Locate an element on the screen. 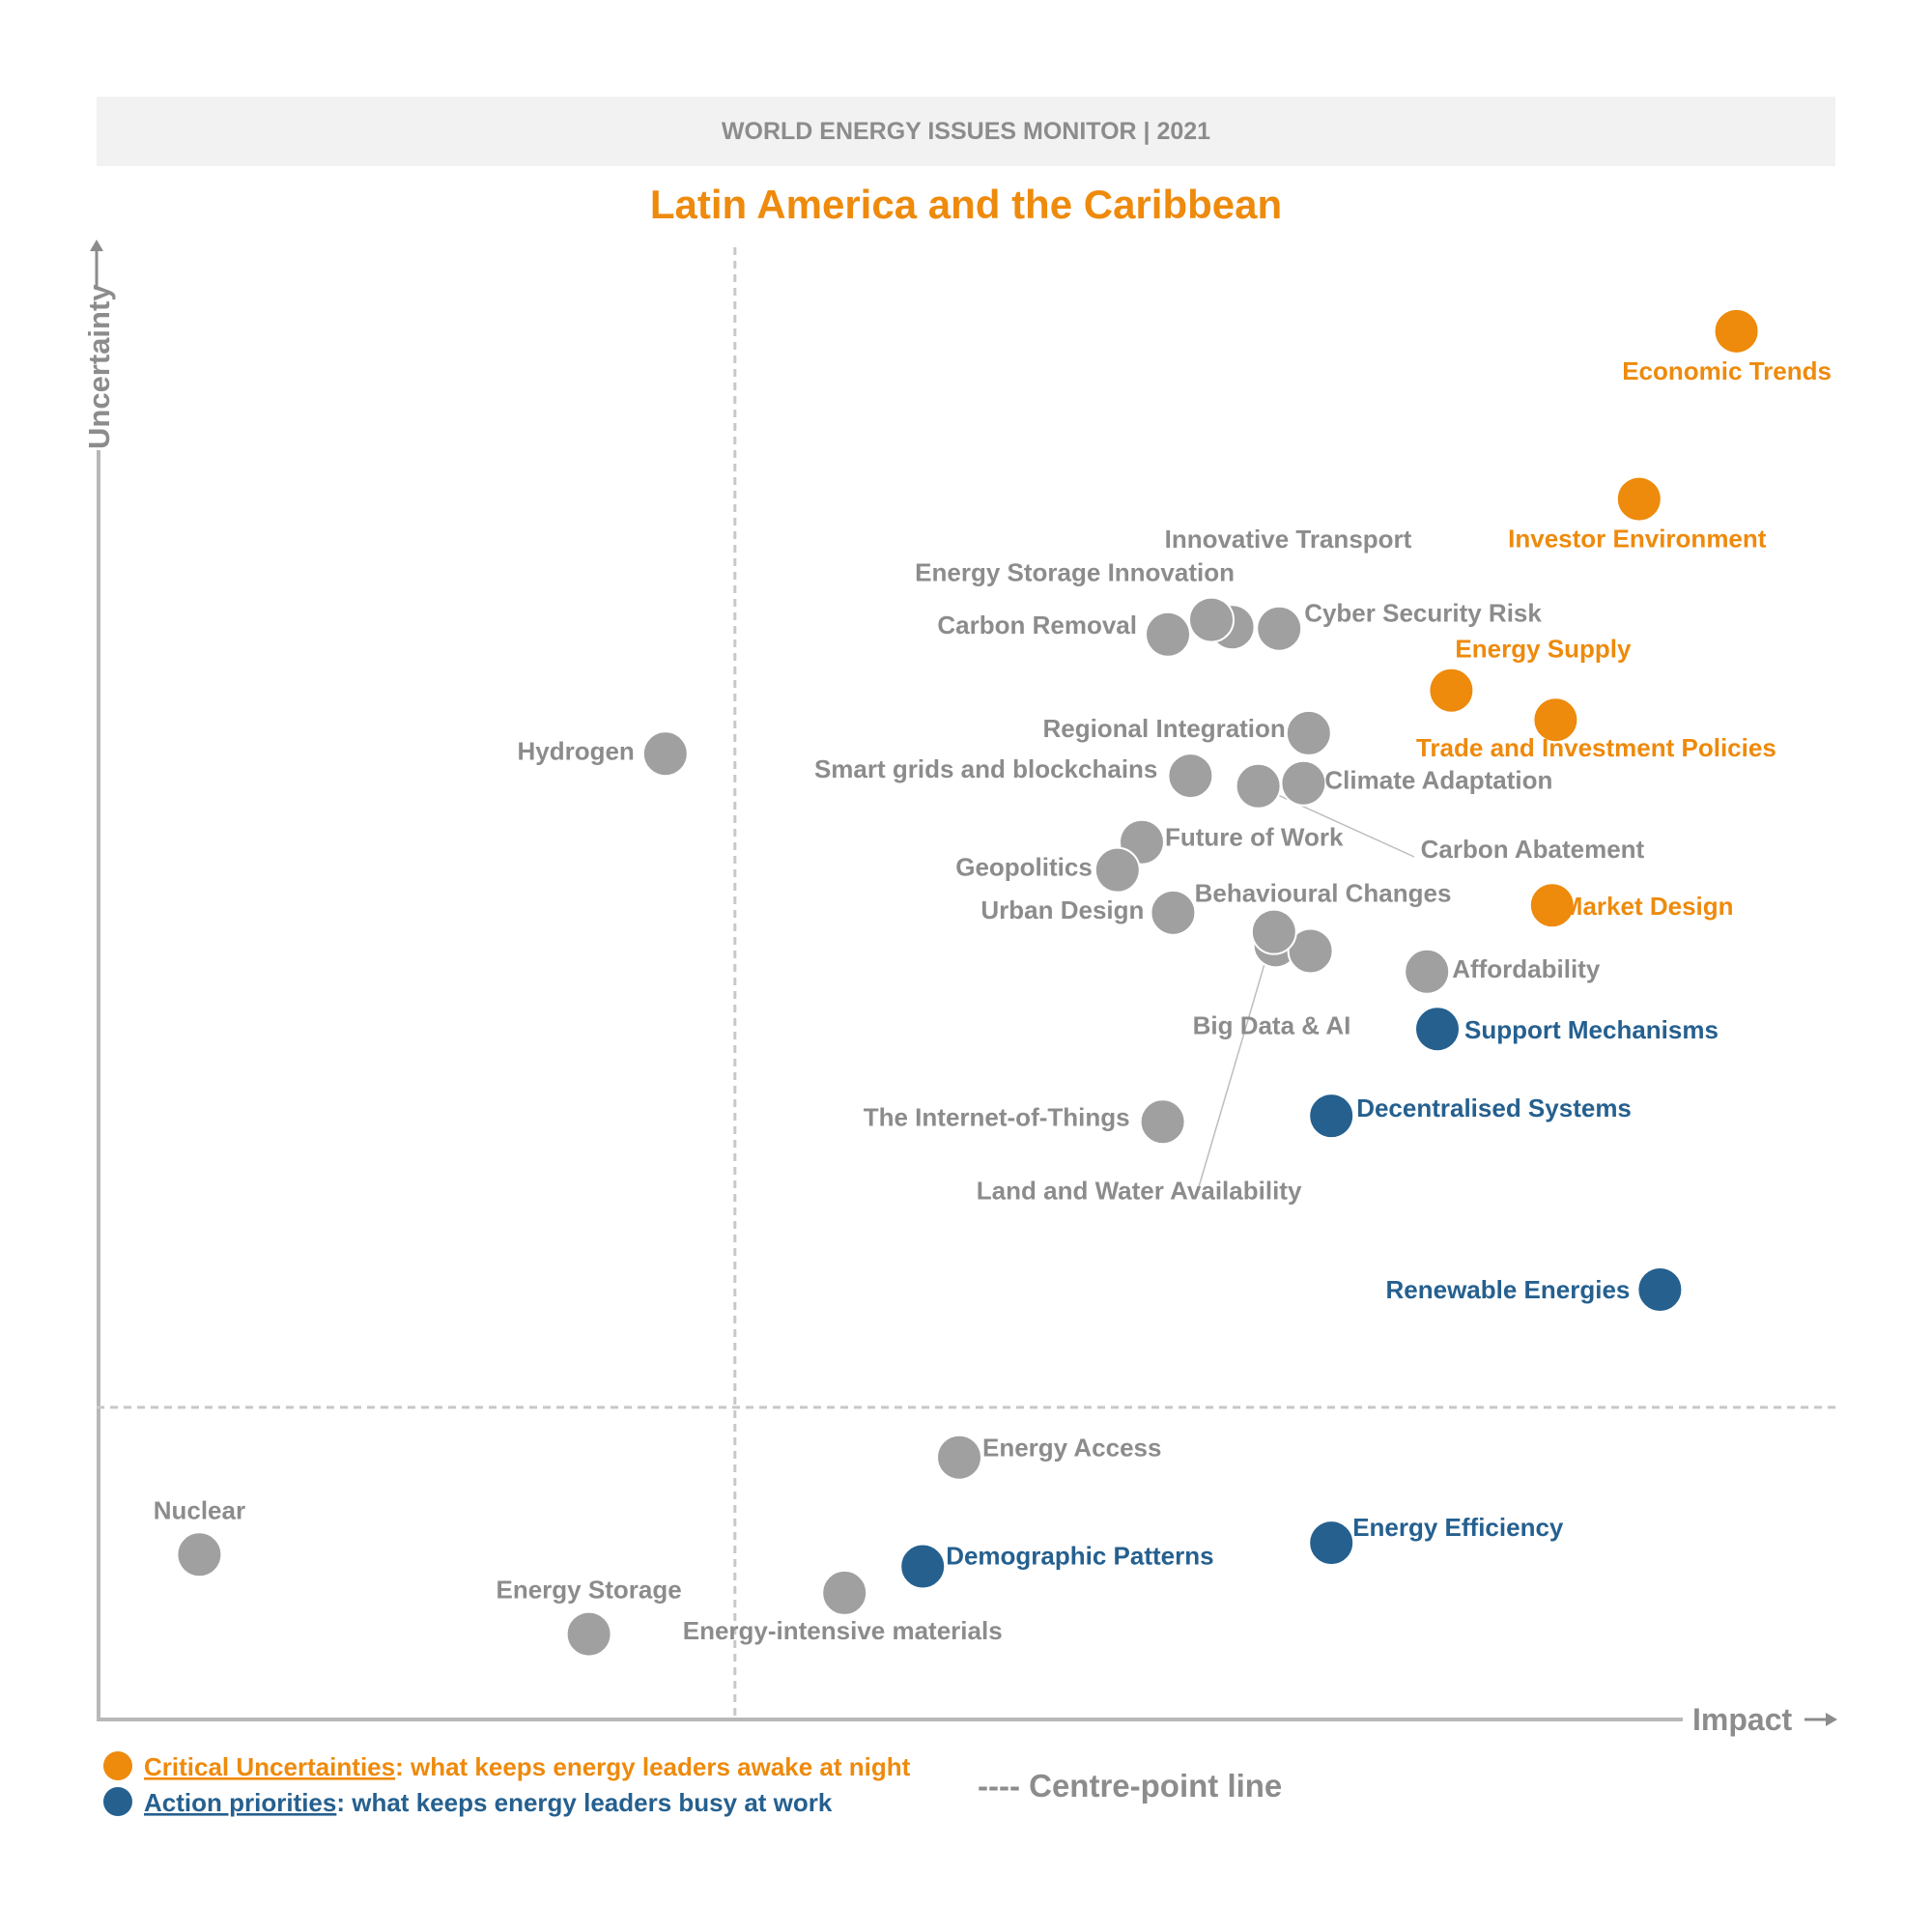 The width and height of the screenshot is (1932, 1932). point-trade-and-investment-policies is located at coordinates (1555, 720).